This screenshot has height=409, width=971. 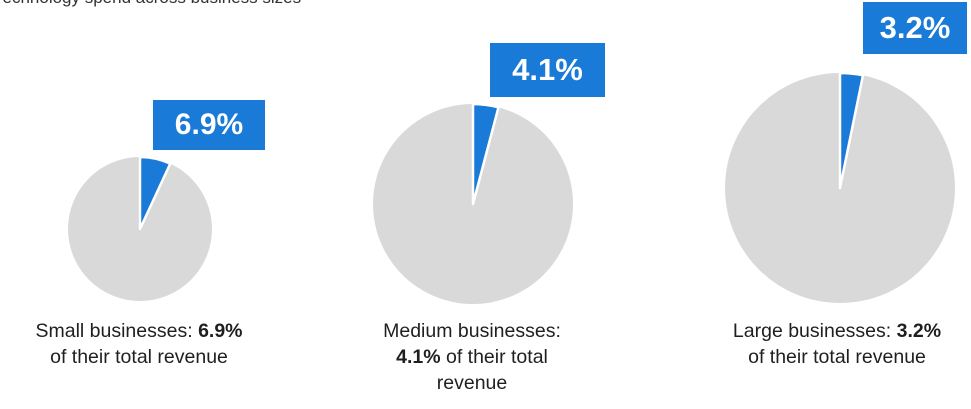 I want to click on caption-large-prefix: Large businesses:, so click(x=814, y=331).